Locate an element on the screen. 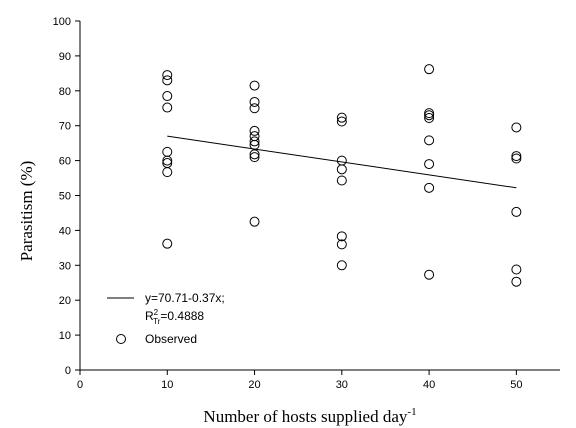 This screenshot has height=428, width=576. y-tick-label: 60 is located at coordinates (65, 162).